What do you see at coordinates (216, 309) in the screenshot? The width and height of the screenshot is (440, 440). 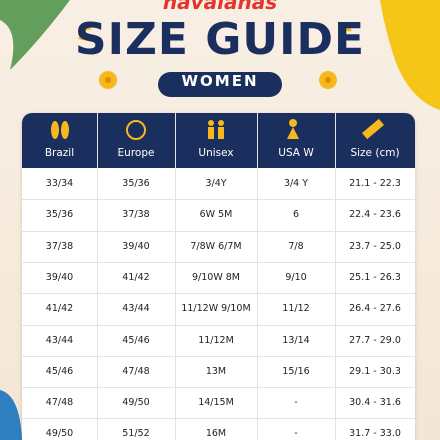 I see `table-cell: 11/12W 9/10M` at bounding box center [216, 309].